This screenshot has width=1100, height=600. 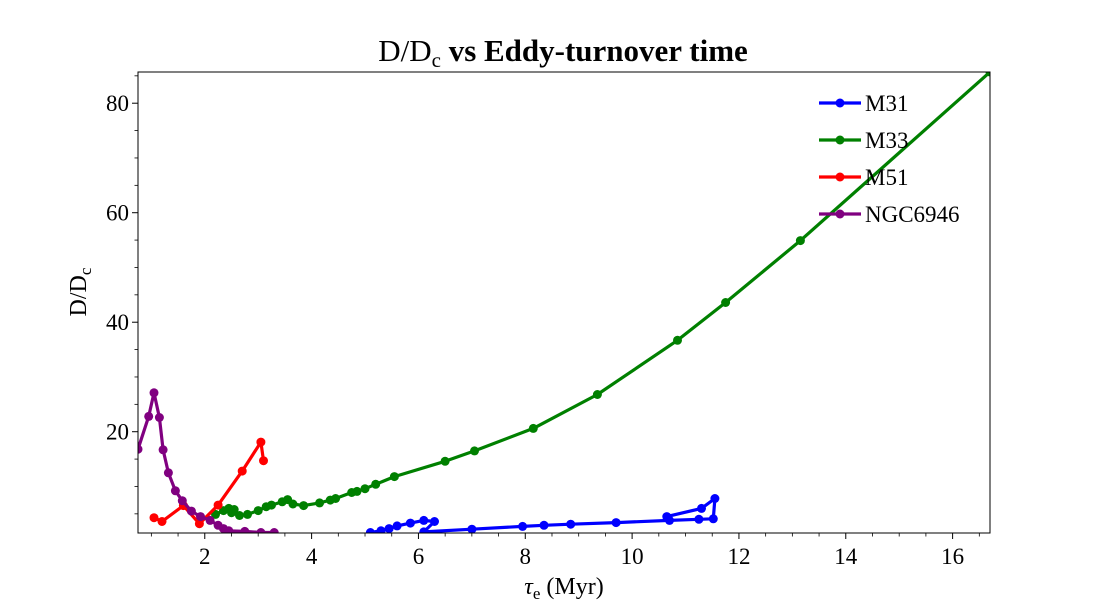 I want to click on x-tick-label: 12, so click(x=738, y=556).